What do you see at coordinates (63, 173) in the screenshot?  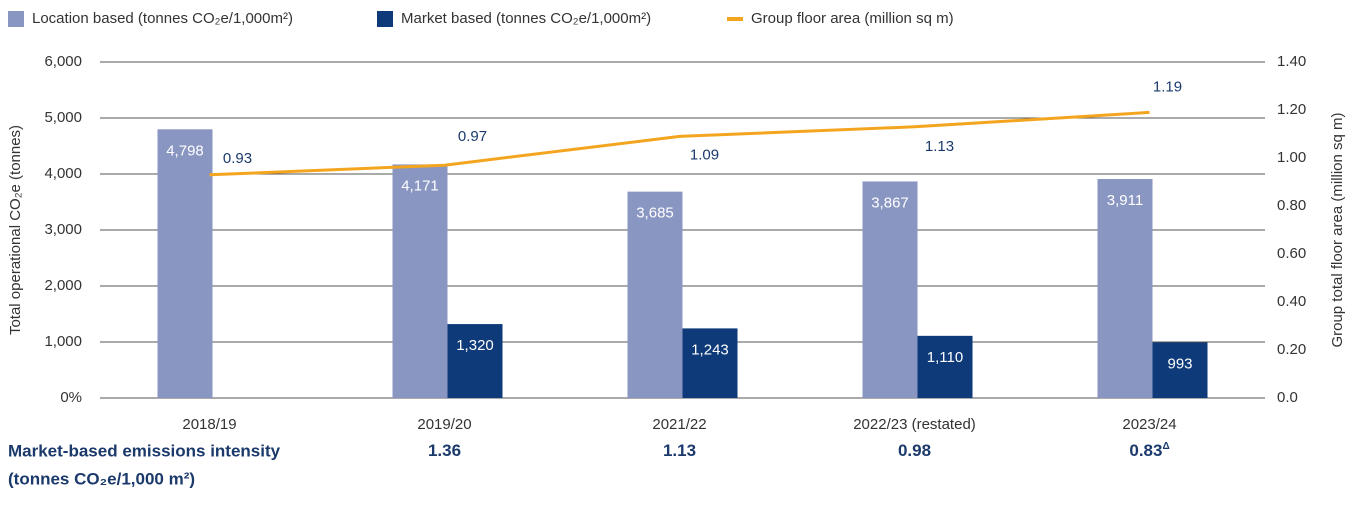 I see `y-tick-label: 4,000` at bounding box center [63, 173].